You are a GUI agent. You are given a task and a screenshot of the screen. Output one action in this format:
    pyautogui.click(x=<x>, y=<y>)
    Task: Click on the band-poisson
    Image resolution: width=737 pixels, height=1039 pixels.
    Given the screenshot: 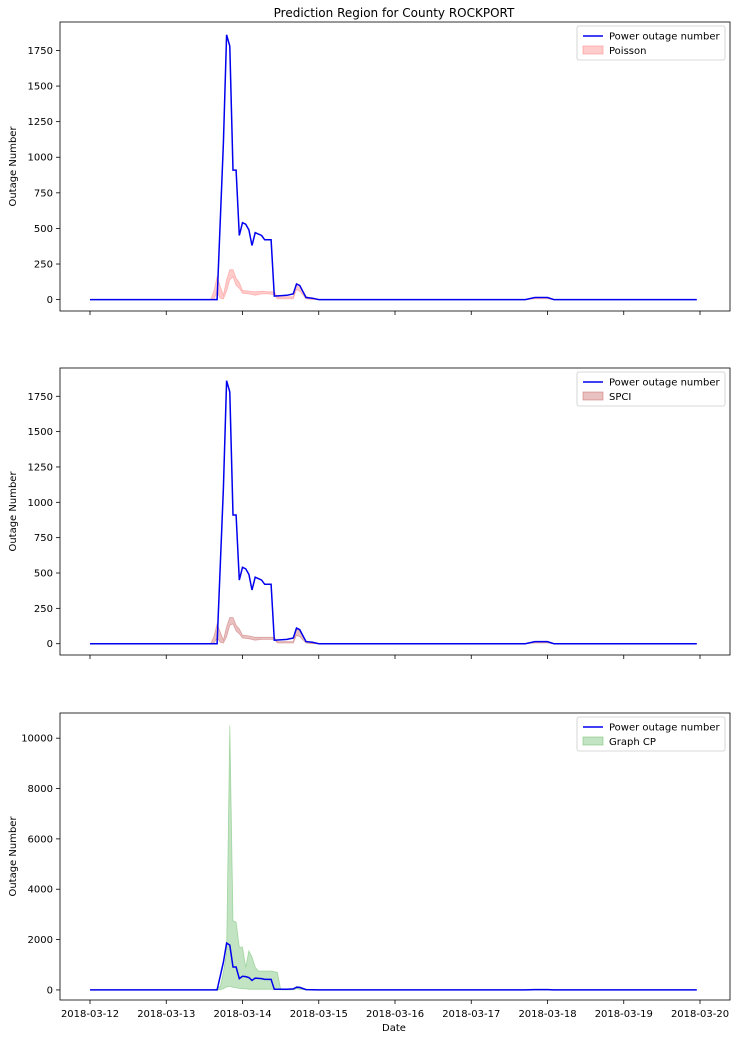 What is the action you would take?
    pyautogui.click(x=393, y=285)
    